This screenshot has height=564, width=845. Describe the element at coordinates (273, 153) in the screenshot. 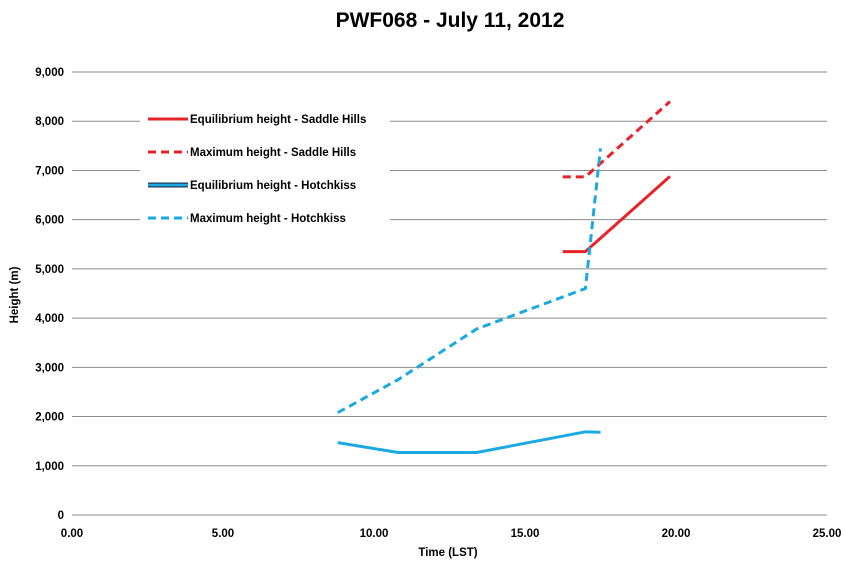

I see `legend-label: Maximum height - Saddle Hills` at that location.